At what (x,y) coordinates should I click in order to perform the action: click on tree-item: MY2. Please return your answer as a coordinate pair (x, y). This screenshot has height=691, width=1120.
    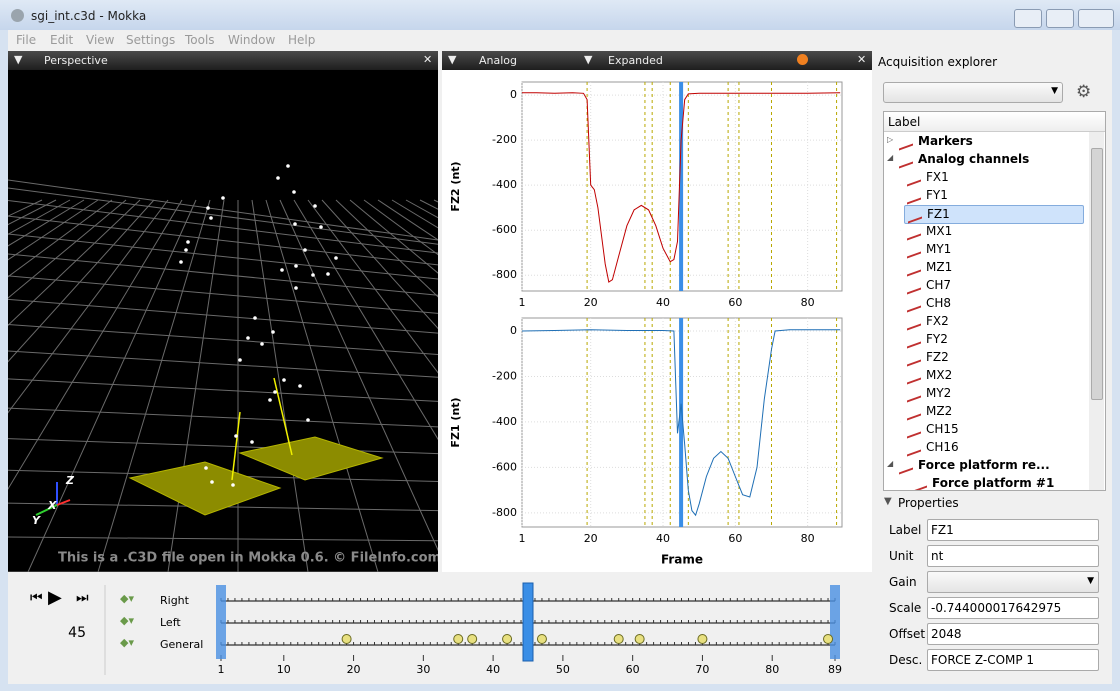
    Looking at the image, I should click on (993, 394).